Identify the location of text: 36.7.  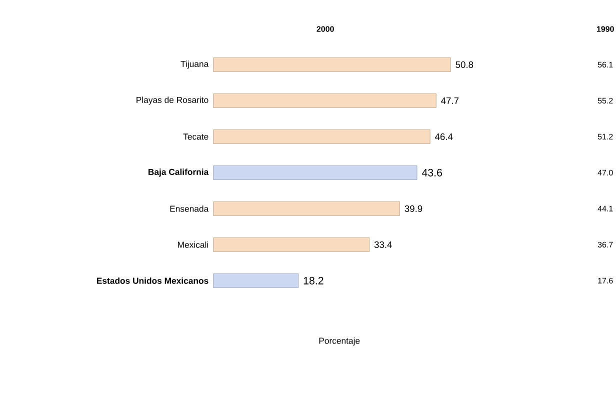
(605, 245).